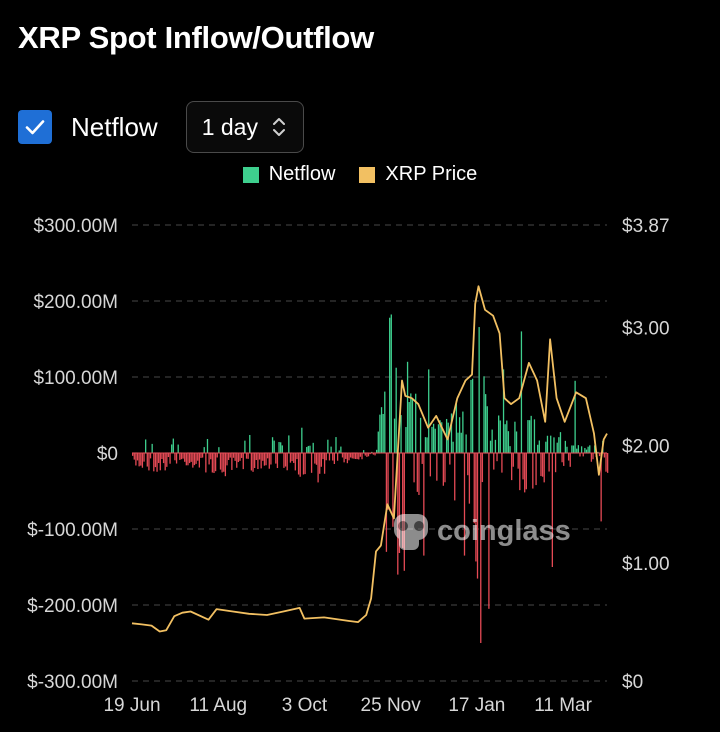 This screenshot has width=720, height=732. I want to click on x-axis-tick-label: 11 Mar, so click(563, 705).